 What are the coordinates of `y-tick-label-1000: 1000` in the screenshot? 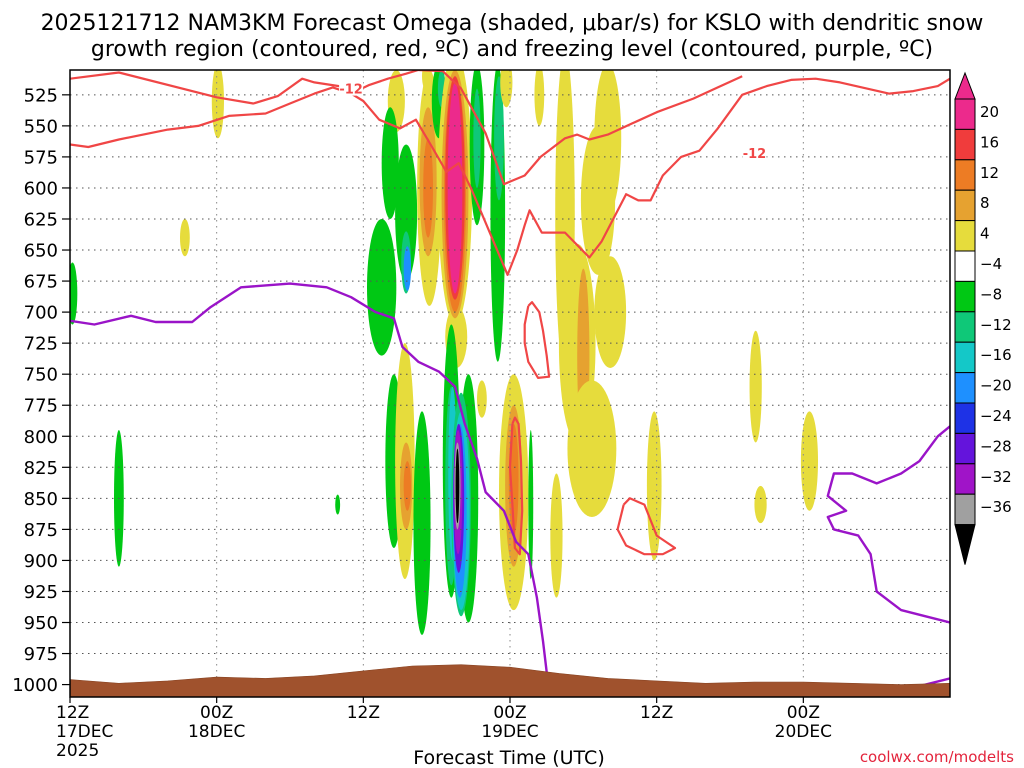 It's located at (35, 685).